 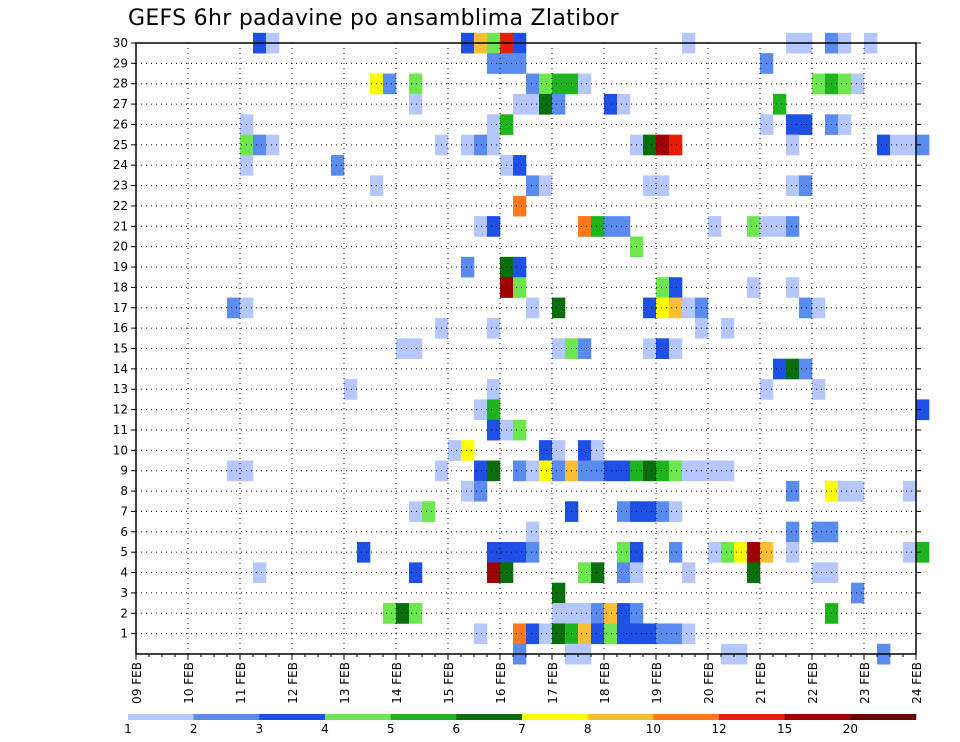 What do you see at coordinates (325, 729) in the screenshot?
I see `legend-label: 4` at bounding box center [325, 729].